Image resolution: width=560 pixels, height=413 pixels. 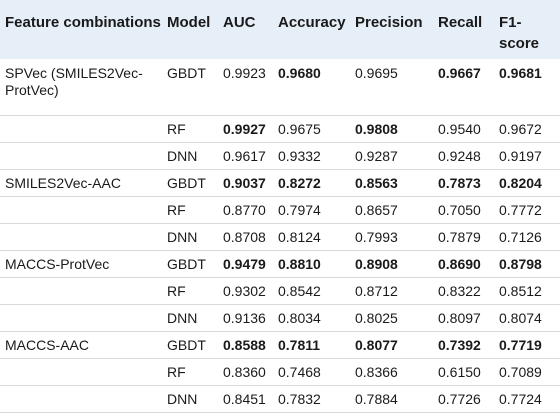 What do you see at coordinates (520, 317) in the screenshot?
I see `cell-f1: 0.8074` at bounding box center [520, 317].